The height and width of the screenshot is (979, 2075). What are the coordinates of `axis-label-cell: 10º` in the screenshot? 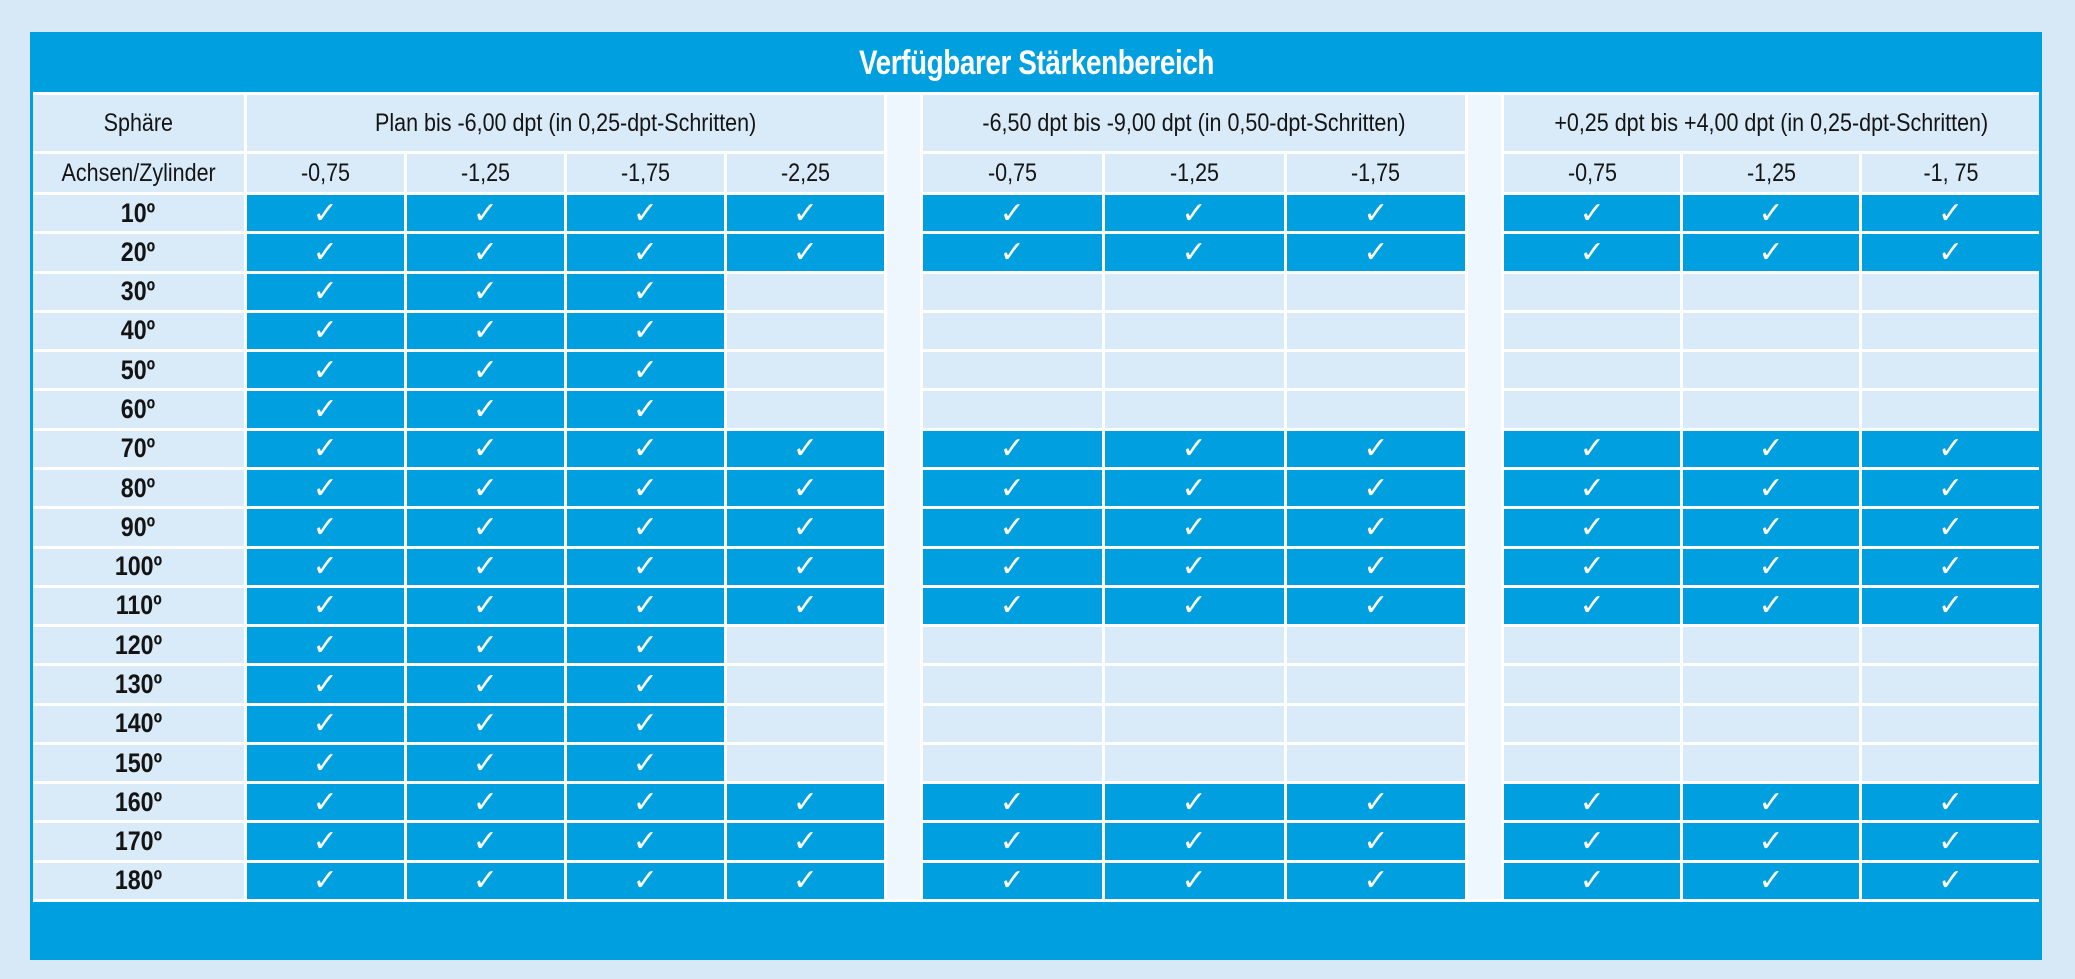 It's located at (138, 213).